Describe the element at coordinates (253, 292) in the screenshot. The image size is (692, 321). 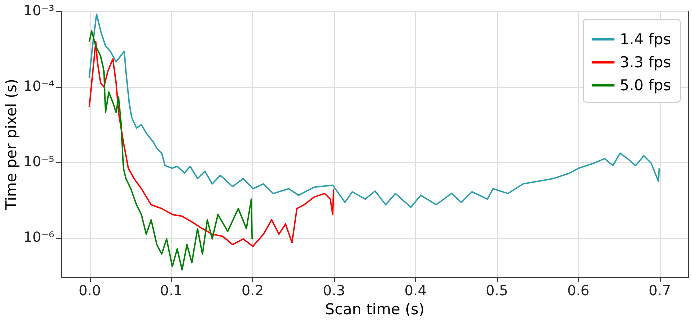
I see `x-tick-label: 0.2` at that location.